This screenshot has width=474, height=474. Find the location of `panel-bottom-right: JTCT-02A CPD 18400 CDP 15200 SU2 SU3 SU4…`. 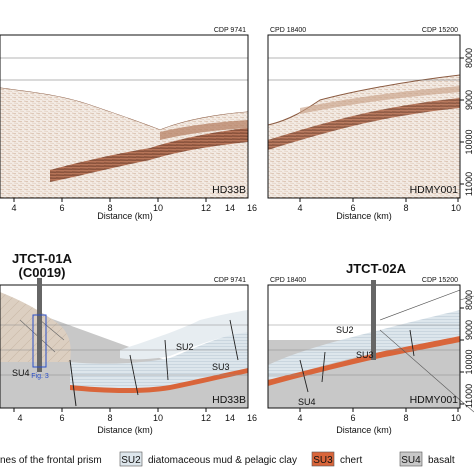

panel-bottom-right: JTCT-02A CPD 18400 CDP 15200 SU2 SU3 SU4… is located at coordinates (370, 337).